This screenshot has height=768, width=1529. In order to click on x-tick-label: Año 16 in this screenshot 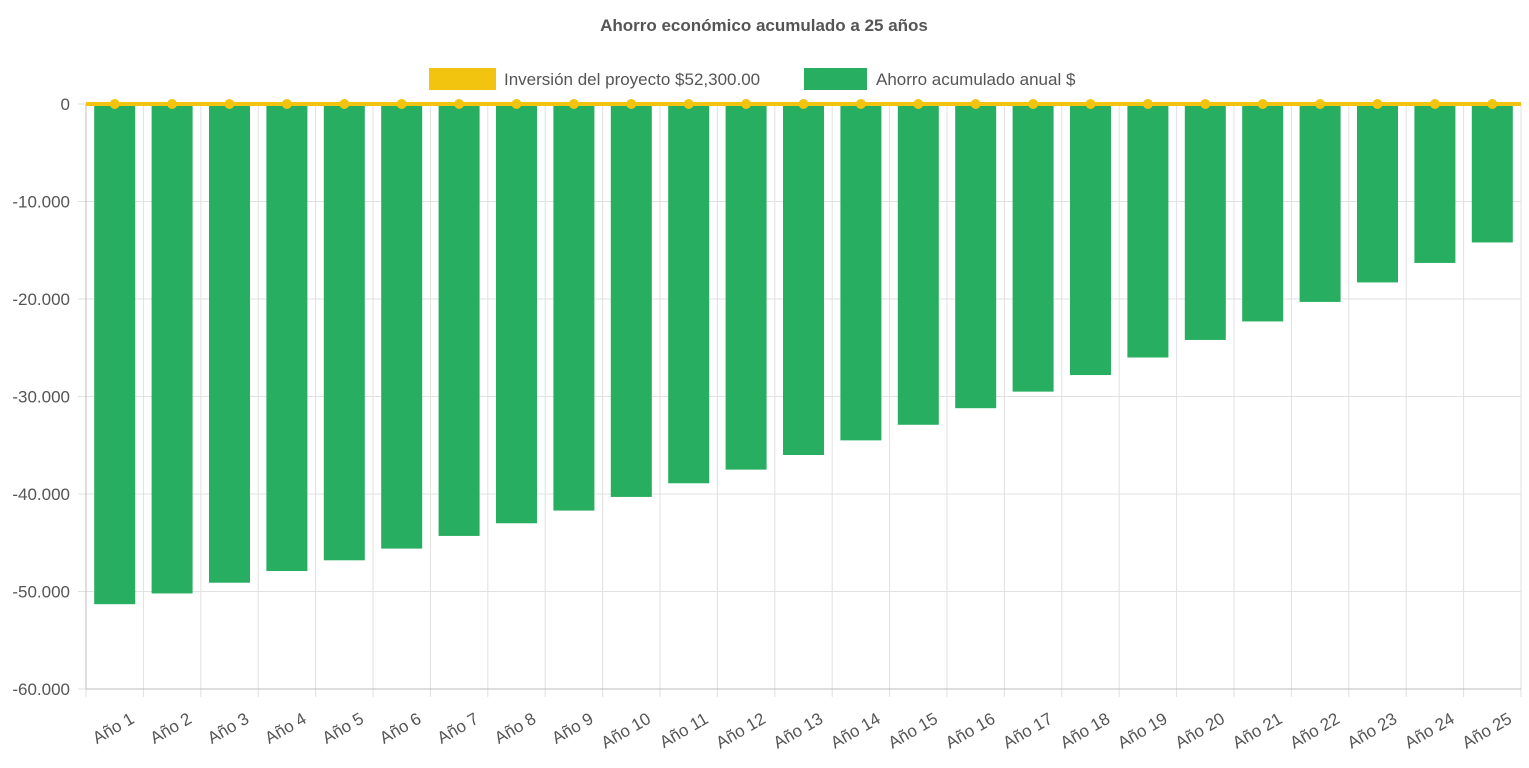, I will do `click(970, 730)`.